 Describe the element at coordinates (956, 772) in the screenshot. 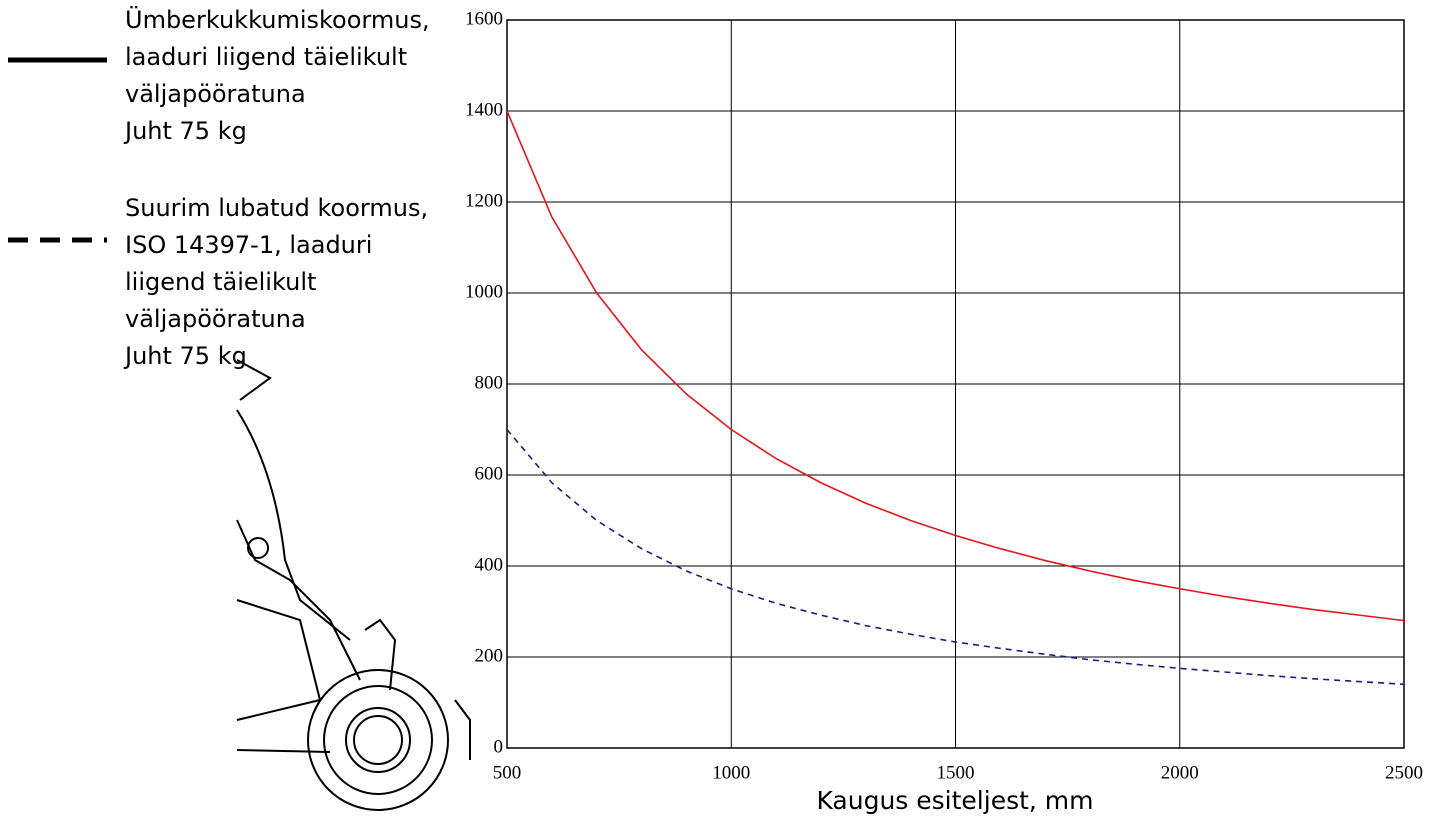

I see `x-tick-label: 1500` at that location.